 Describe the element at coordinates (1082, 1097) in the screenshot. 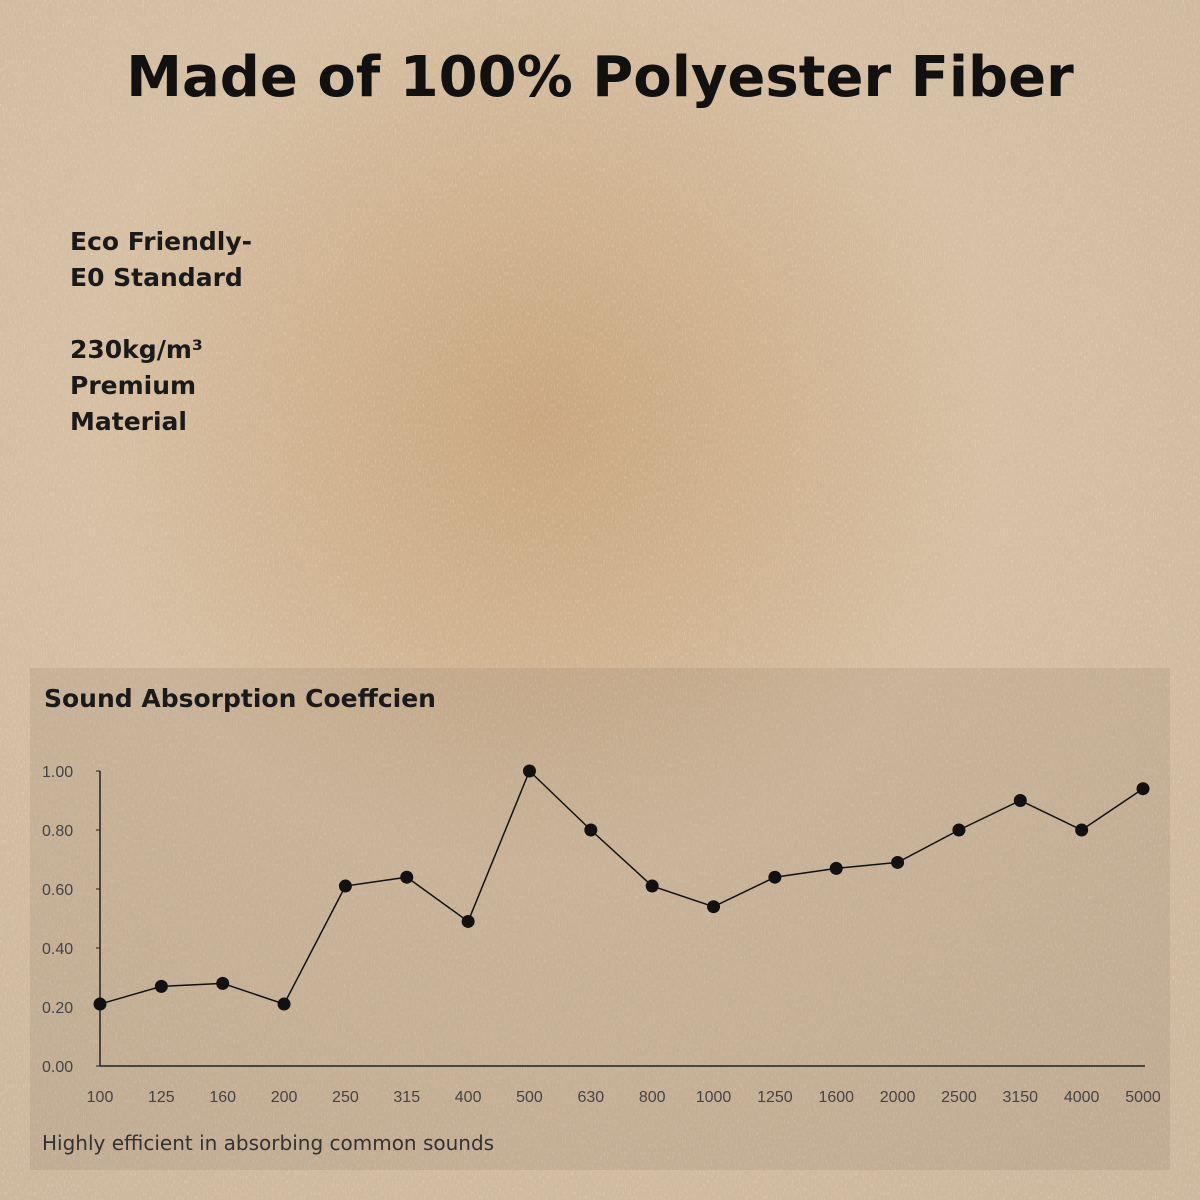

I see `x-tick-label: 4000` at that location.